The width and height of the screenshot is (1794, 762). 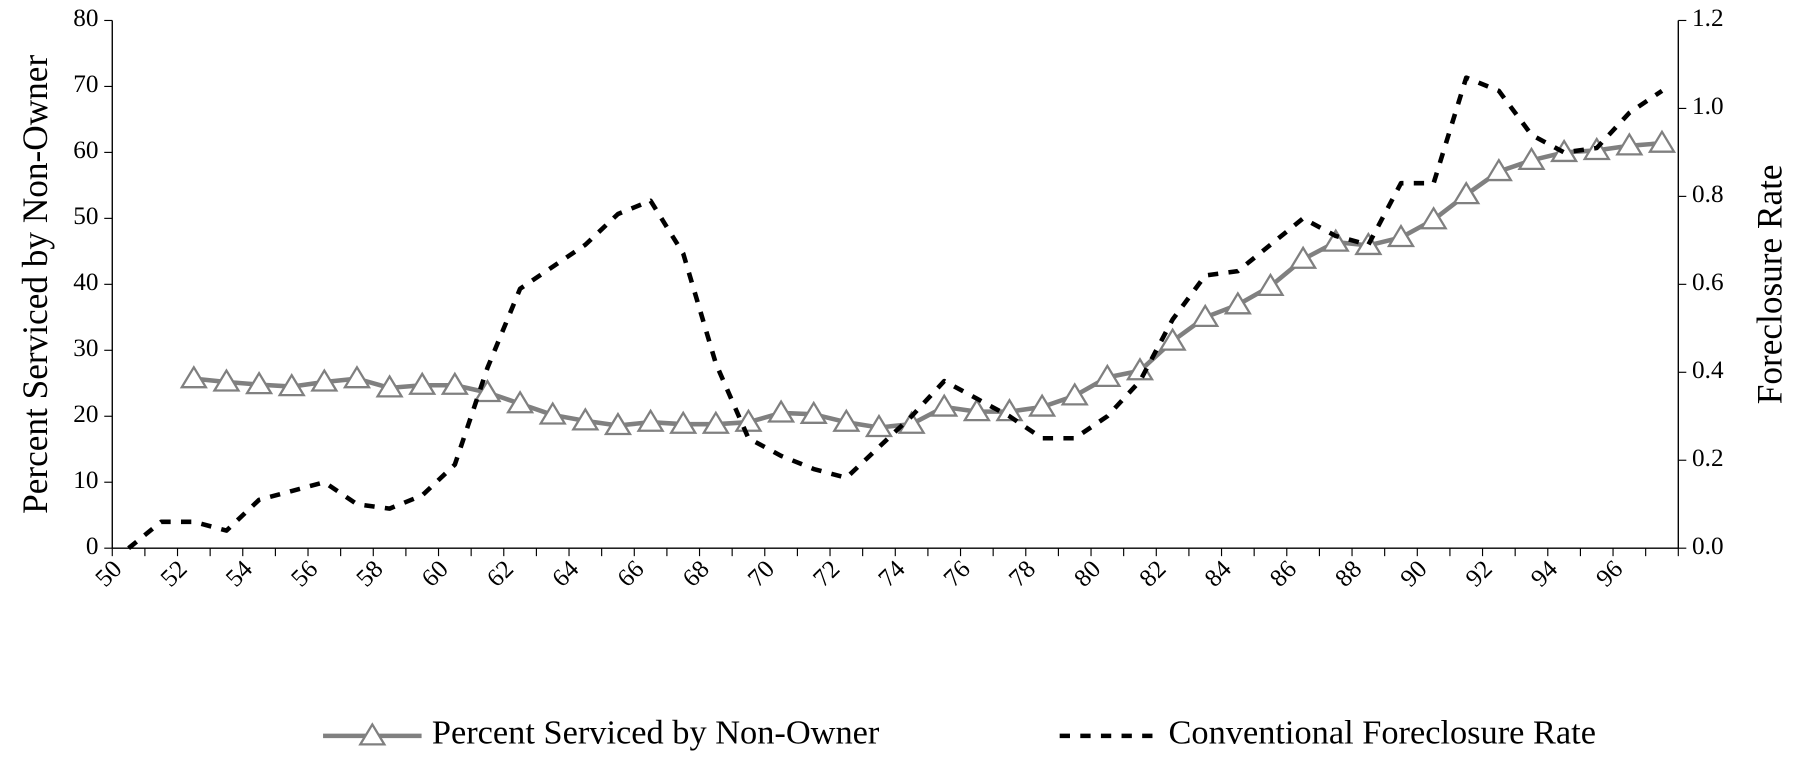 I want to click on y2-tick-label: 1.0, so click(x=1708, y=106).